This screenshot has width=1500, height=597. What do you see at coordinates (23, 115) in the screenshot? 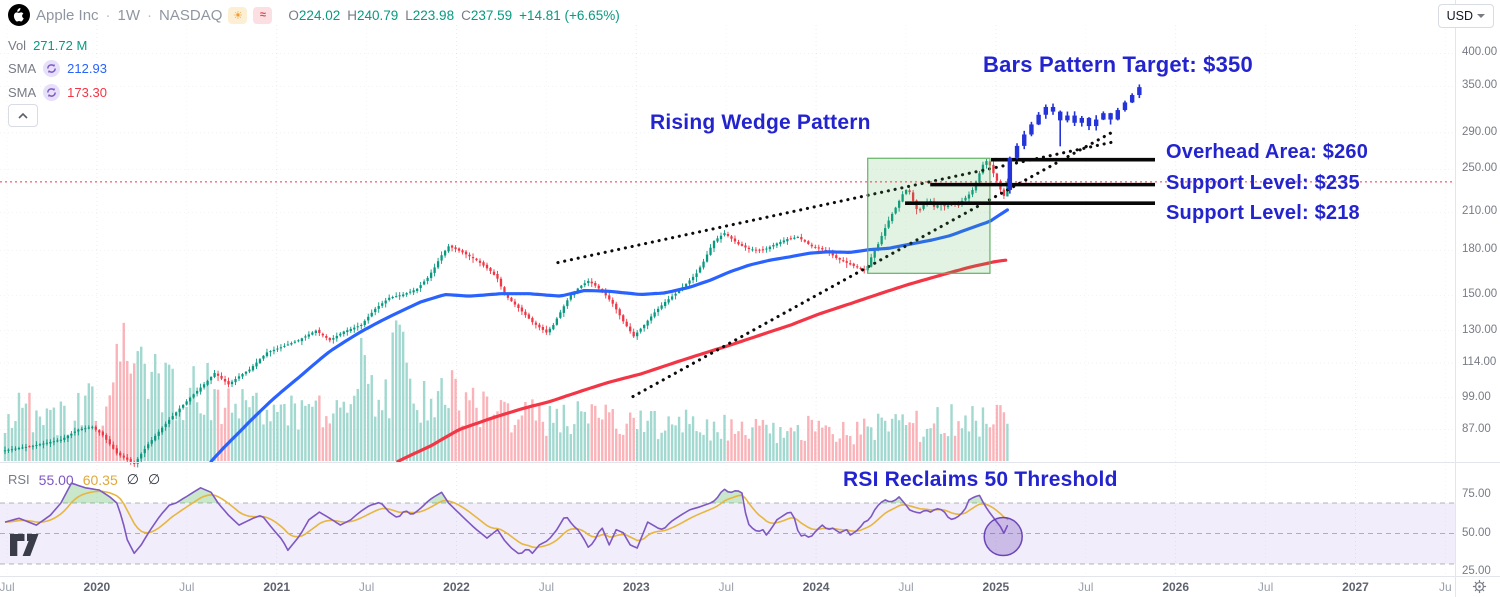
I see `collapse-legend-button` at bounding box center [23, 115].